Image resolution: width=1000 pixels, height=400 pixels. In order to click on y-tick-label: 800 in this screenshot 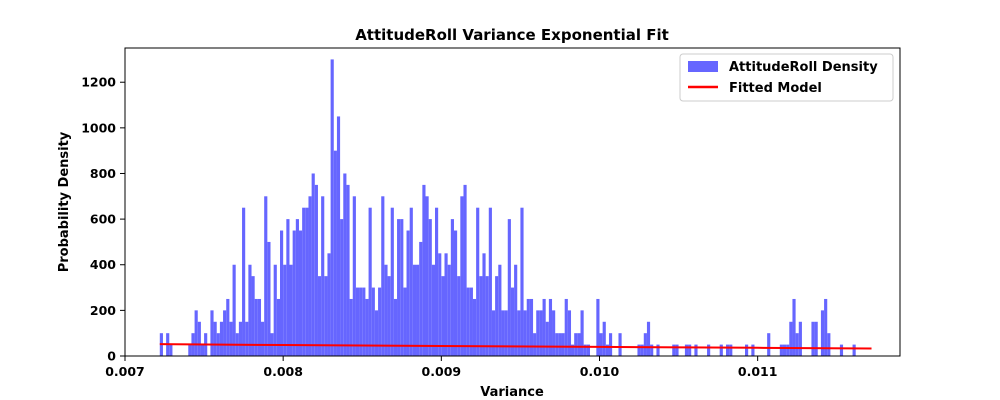, I will do `click(103, 173)`.